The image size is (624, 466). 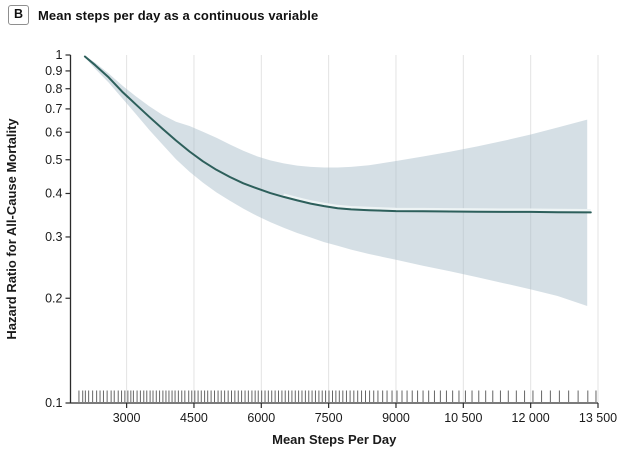 What do you see at coordinates (127, 418) in the screenshot?
I see `x-tick-label-3000: 3000` at bounding box center [127, 418].